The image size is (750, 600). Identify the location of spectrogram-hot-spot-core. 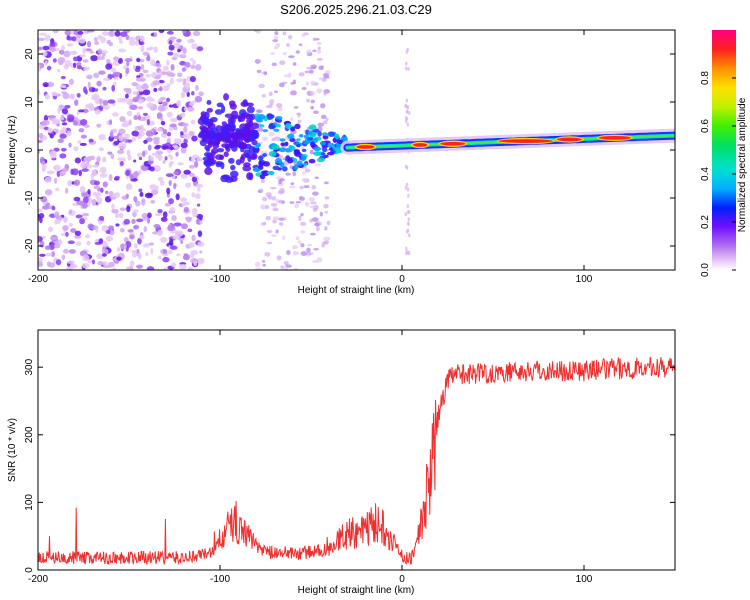
(453, 143).